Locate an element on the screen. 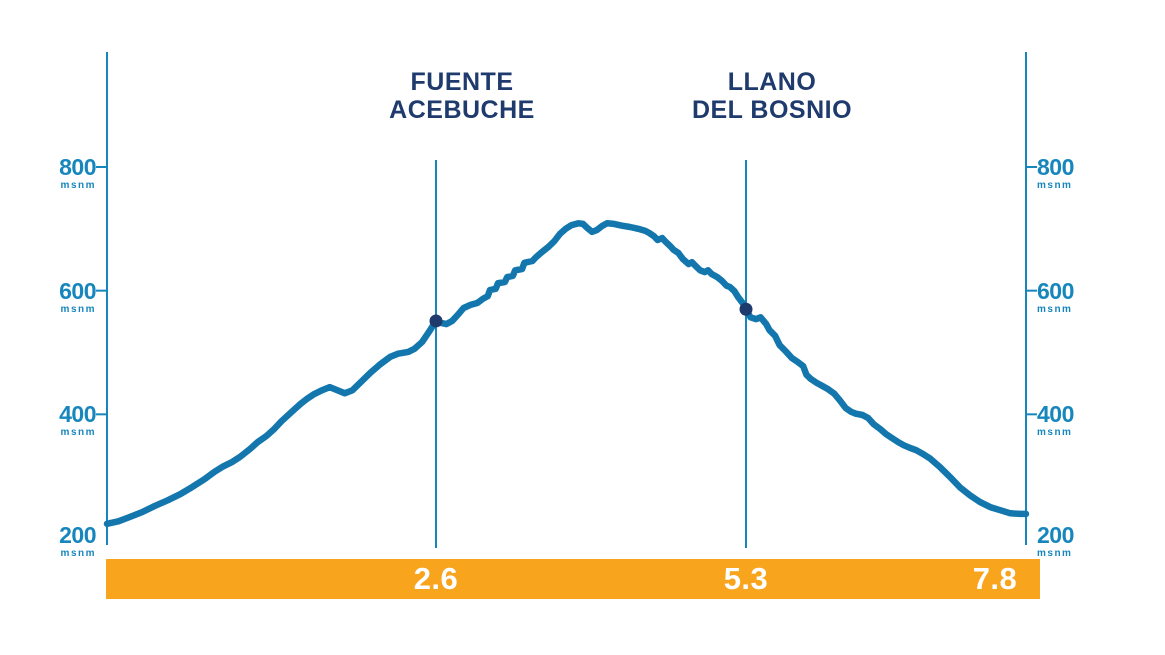 Image resolution: width=1165 pixels, height=655 pixels. ytick-200-left: 200 msnm is located at coordinates (48, 541).